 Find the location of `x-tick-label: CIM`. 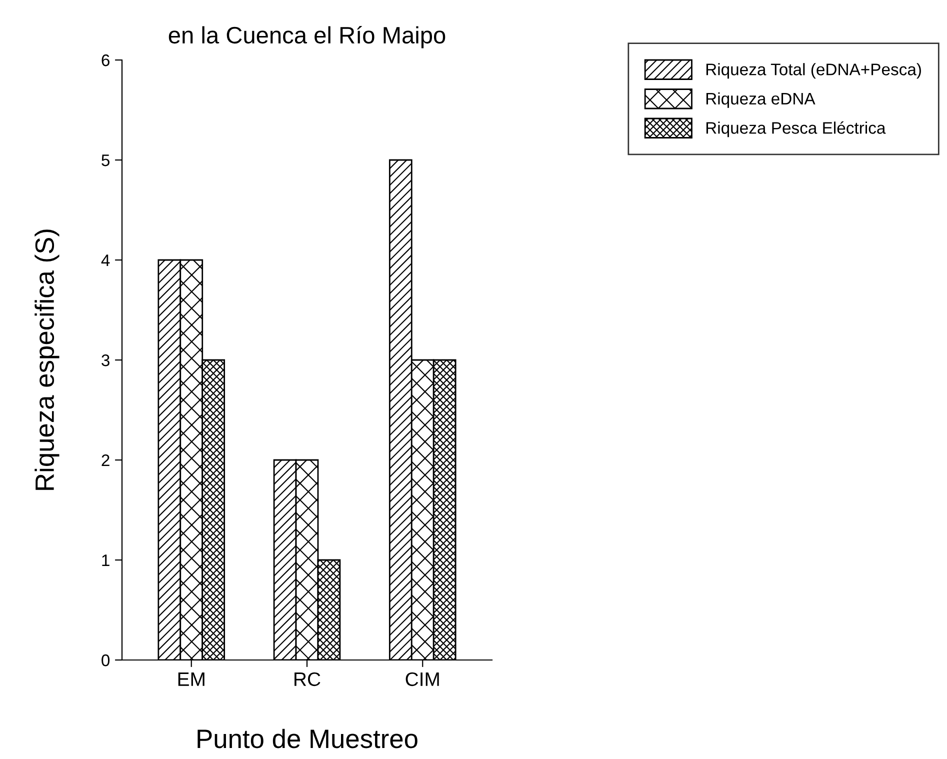

x-tick-label: CIM is located at coordinates (422, 679).